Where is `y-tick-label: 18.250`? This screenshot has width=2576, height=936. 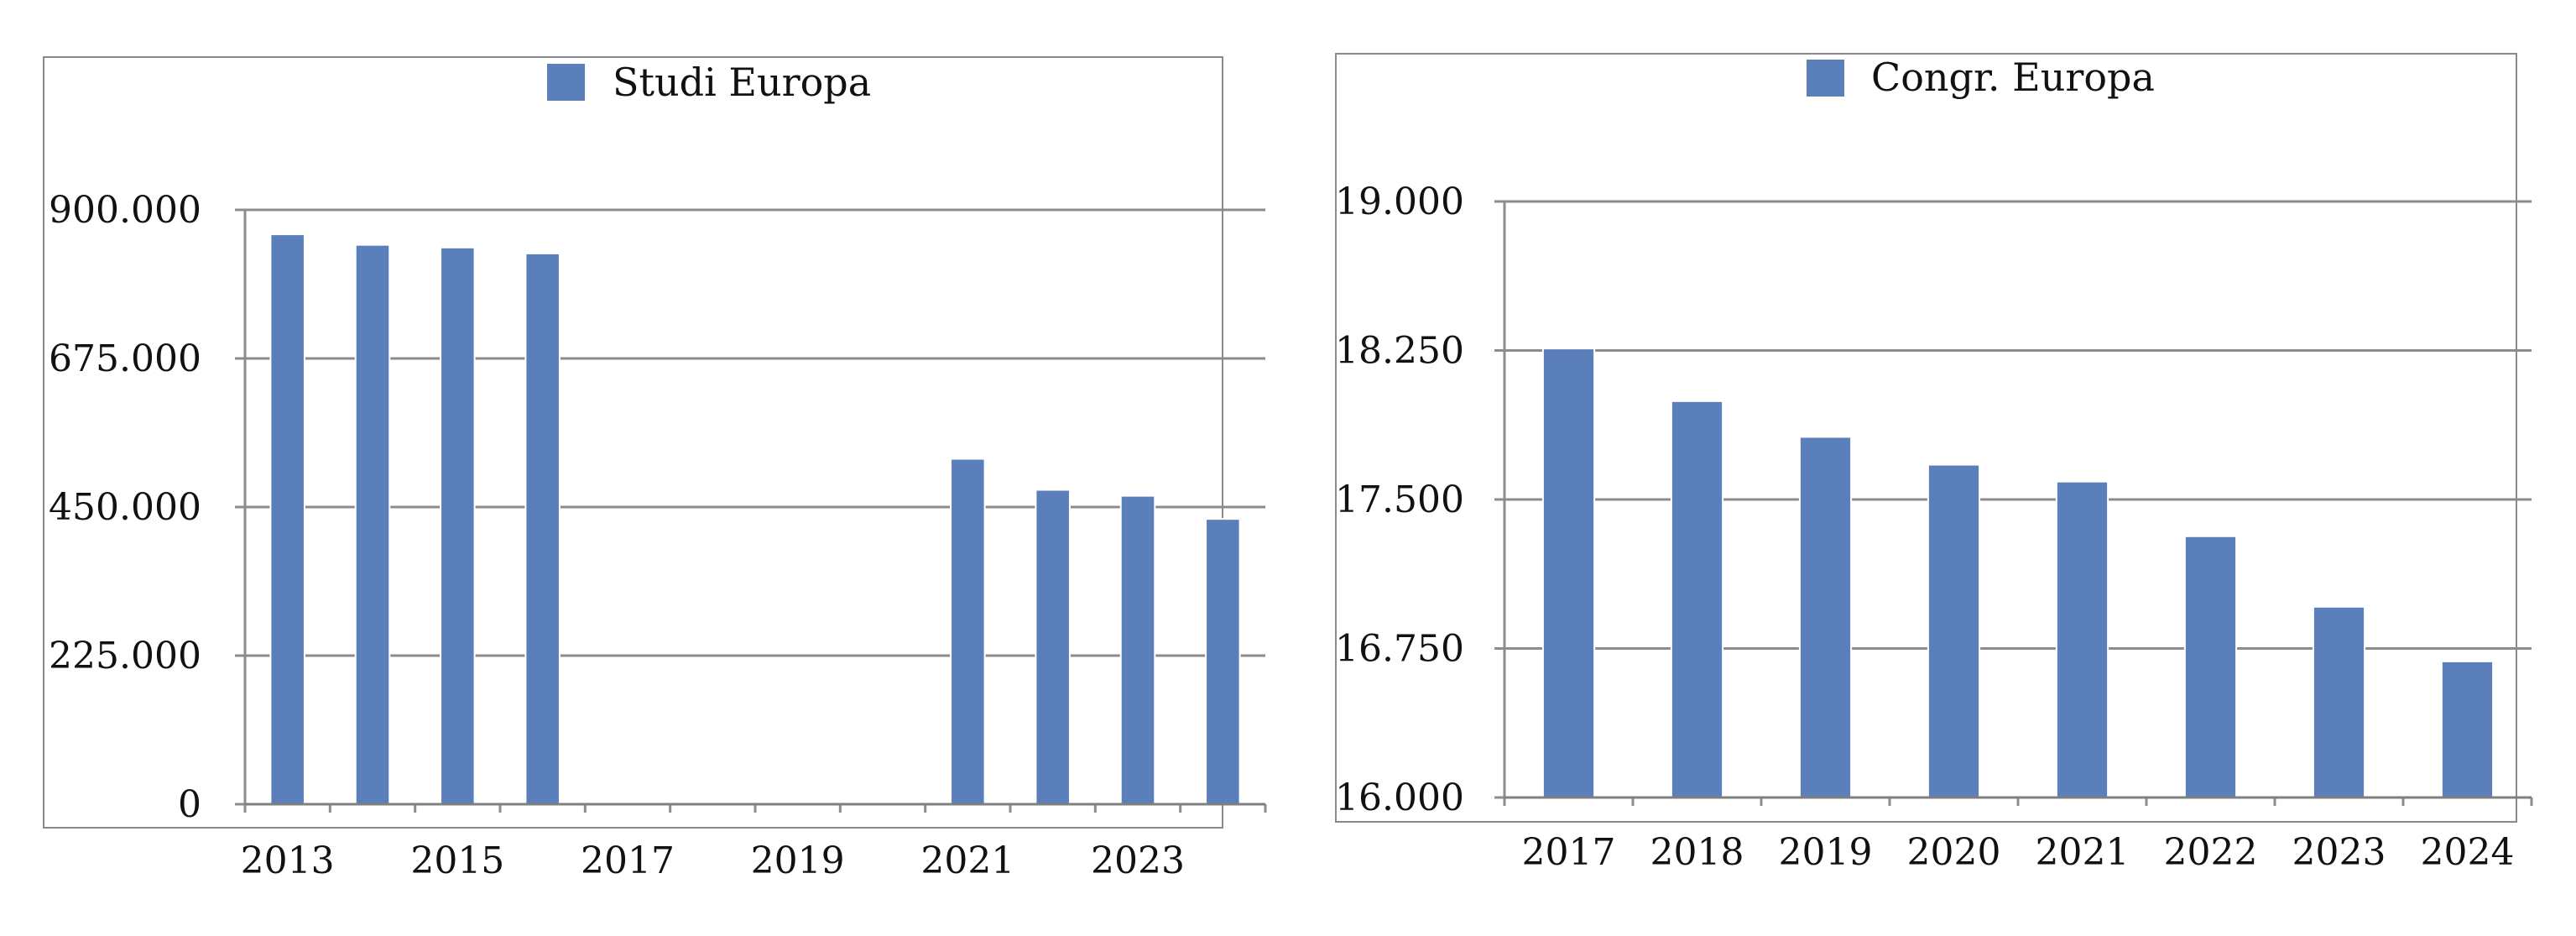 y-tick-label: 18.250 is located at coordinates (1399, 351).